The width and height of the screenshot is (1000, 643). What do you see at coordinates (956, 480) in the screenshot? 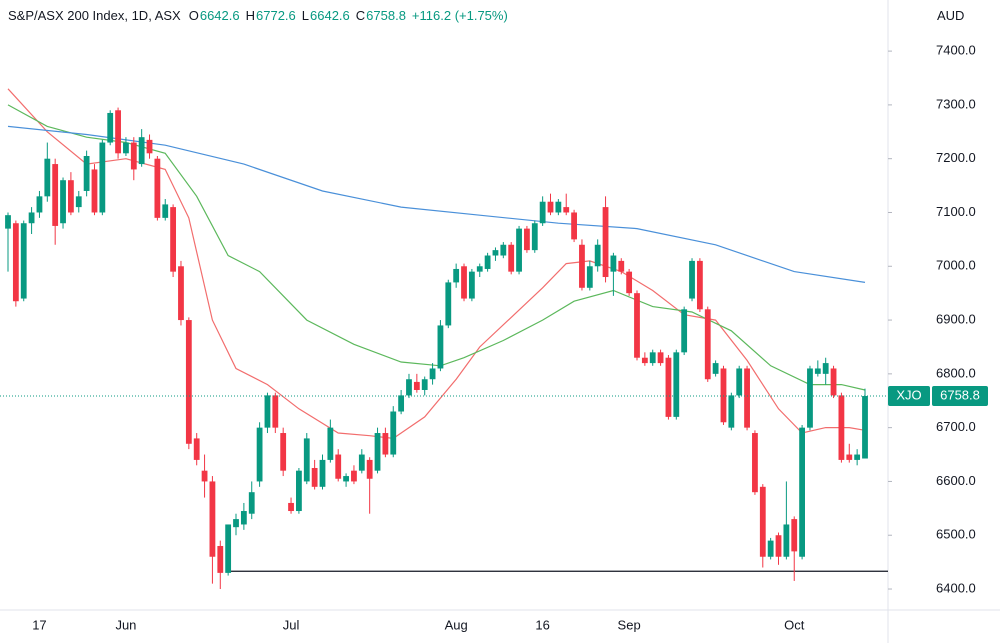
I see `y-tick-label: 6600.0` at bounding box center [956, 480].